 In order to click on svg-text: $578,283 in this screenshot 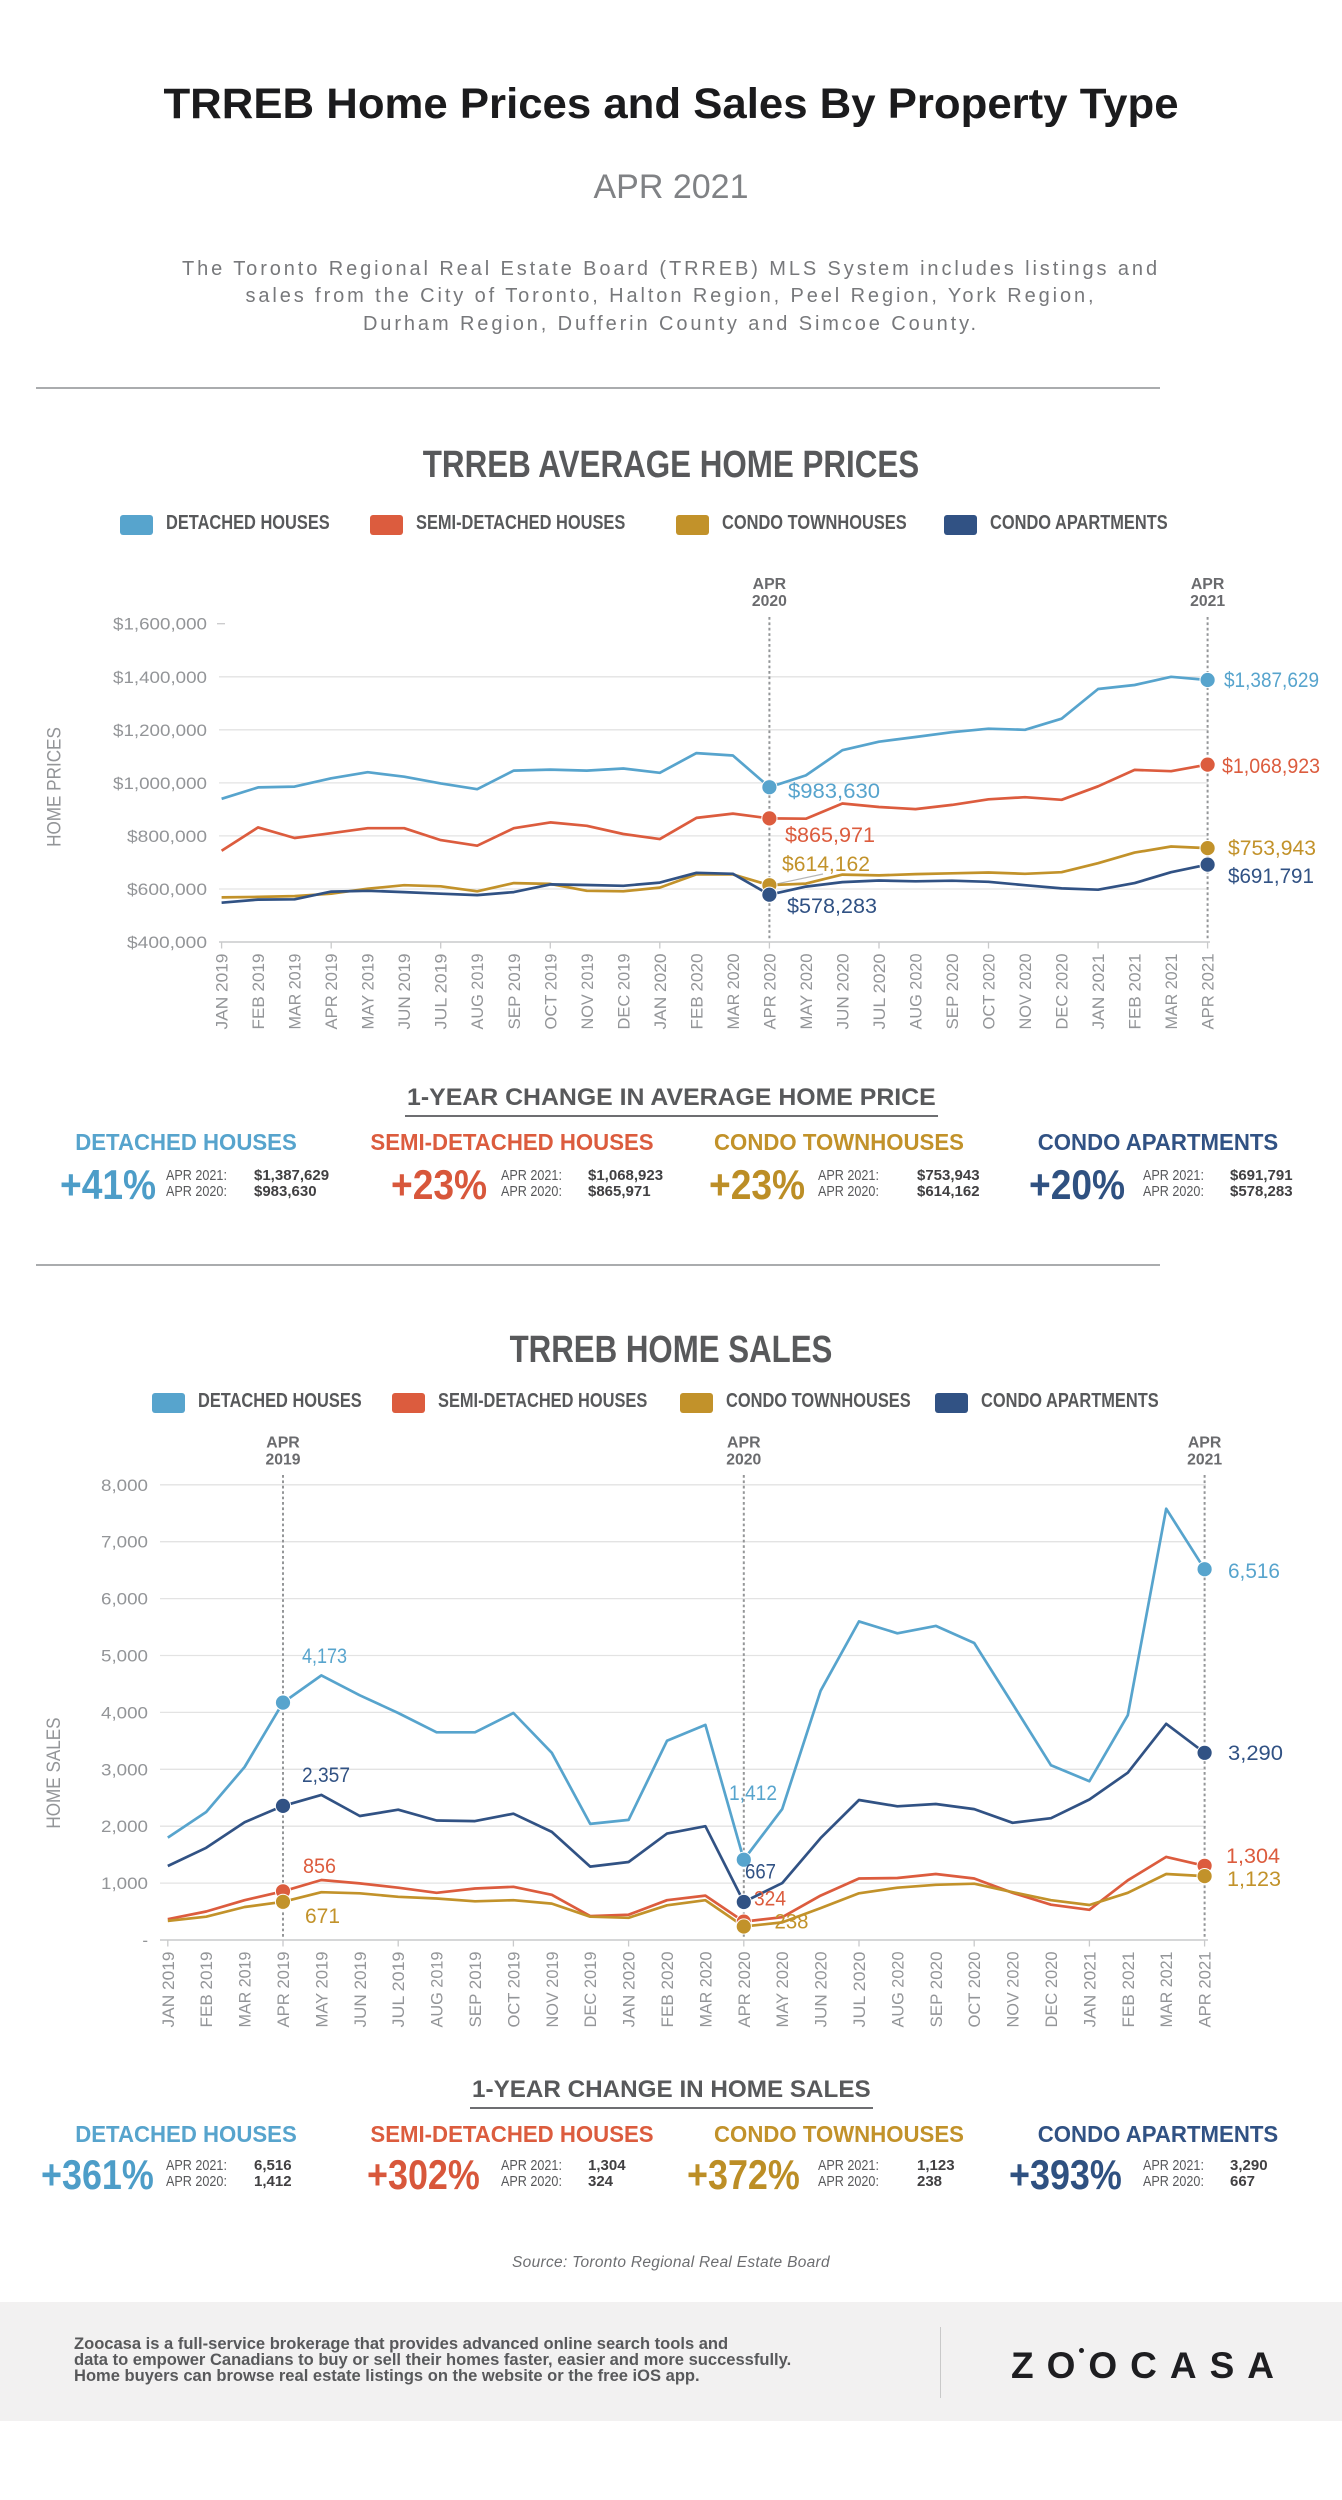, I will do `click(832, 906)`.